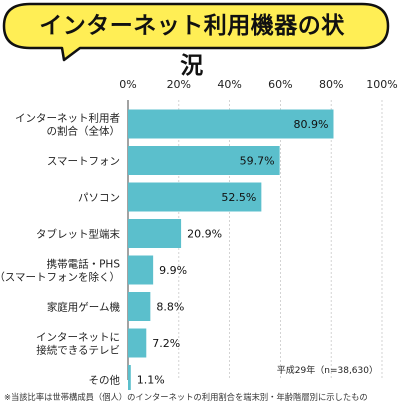  What do you see at coordinates (179, 84) in the screenshot?
I see `x-tick-label: 20%` at bounding box center [179, 84].